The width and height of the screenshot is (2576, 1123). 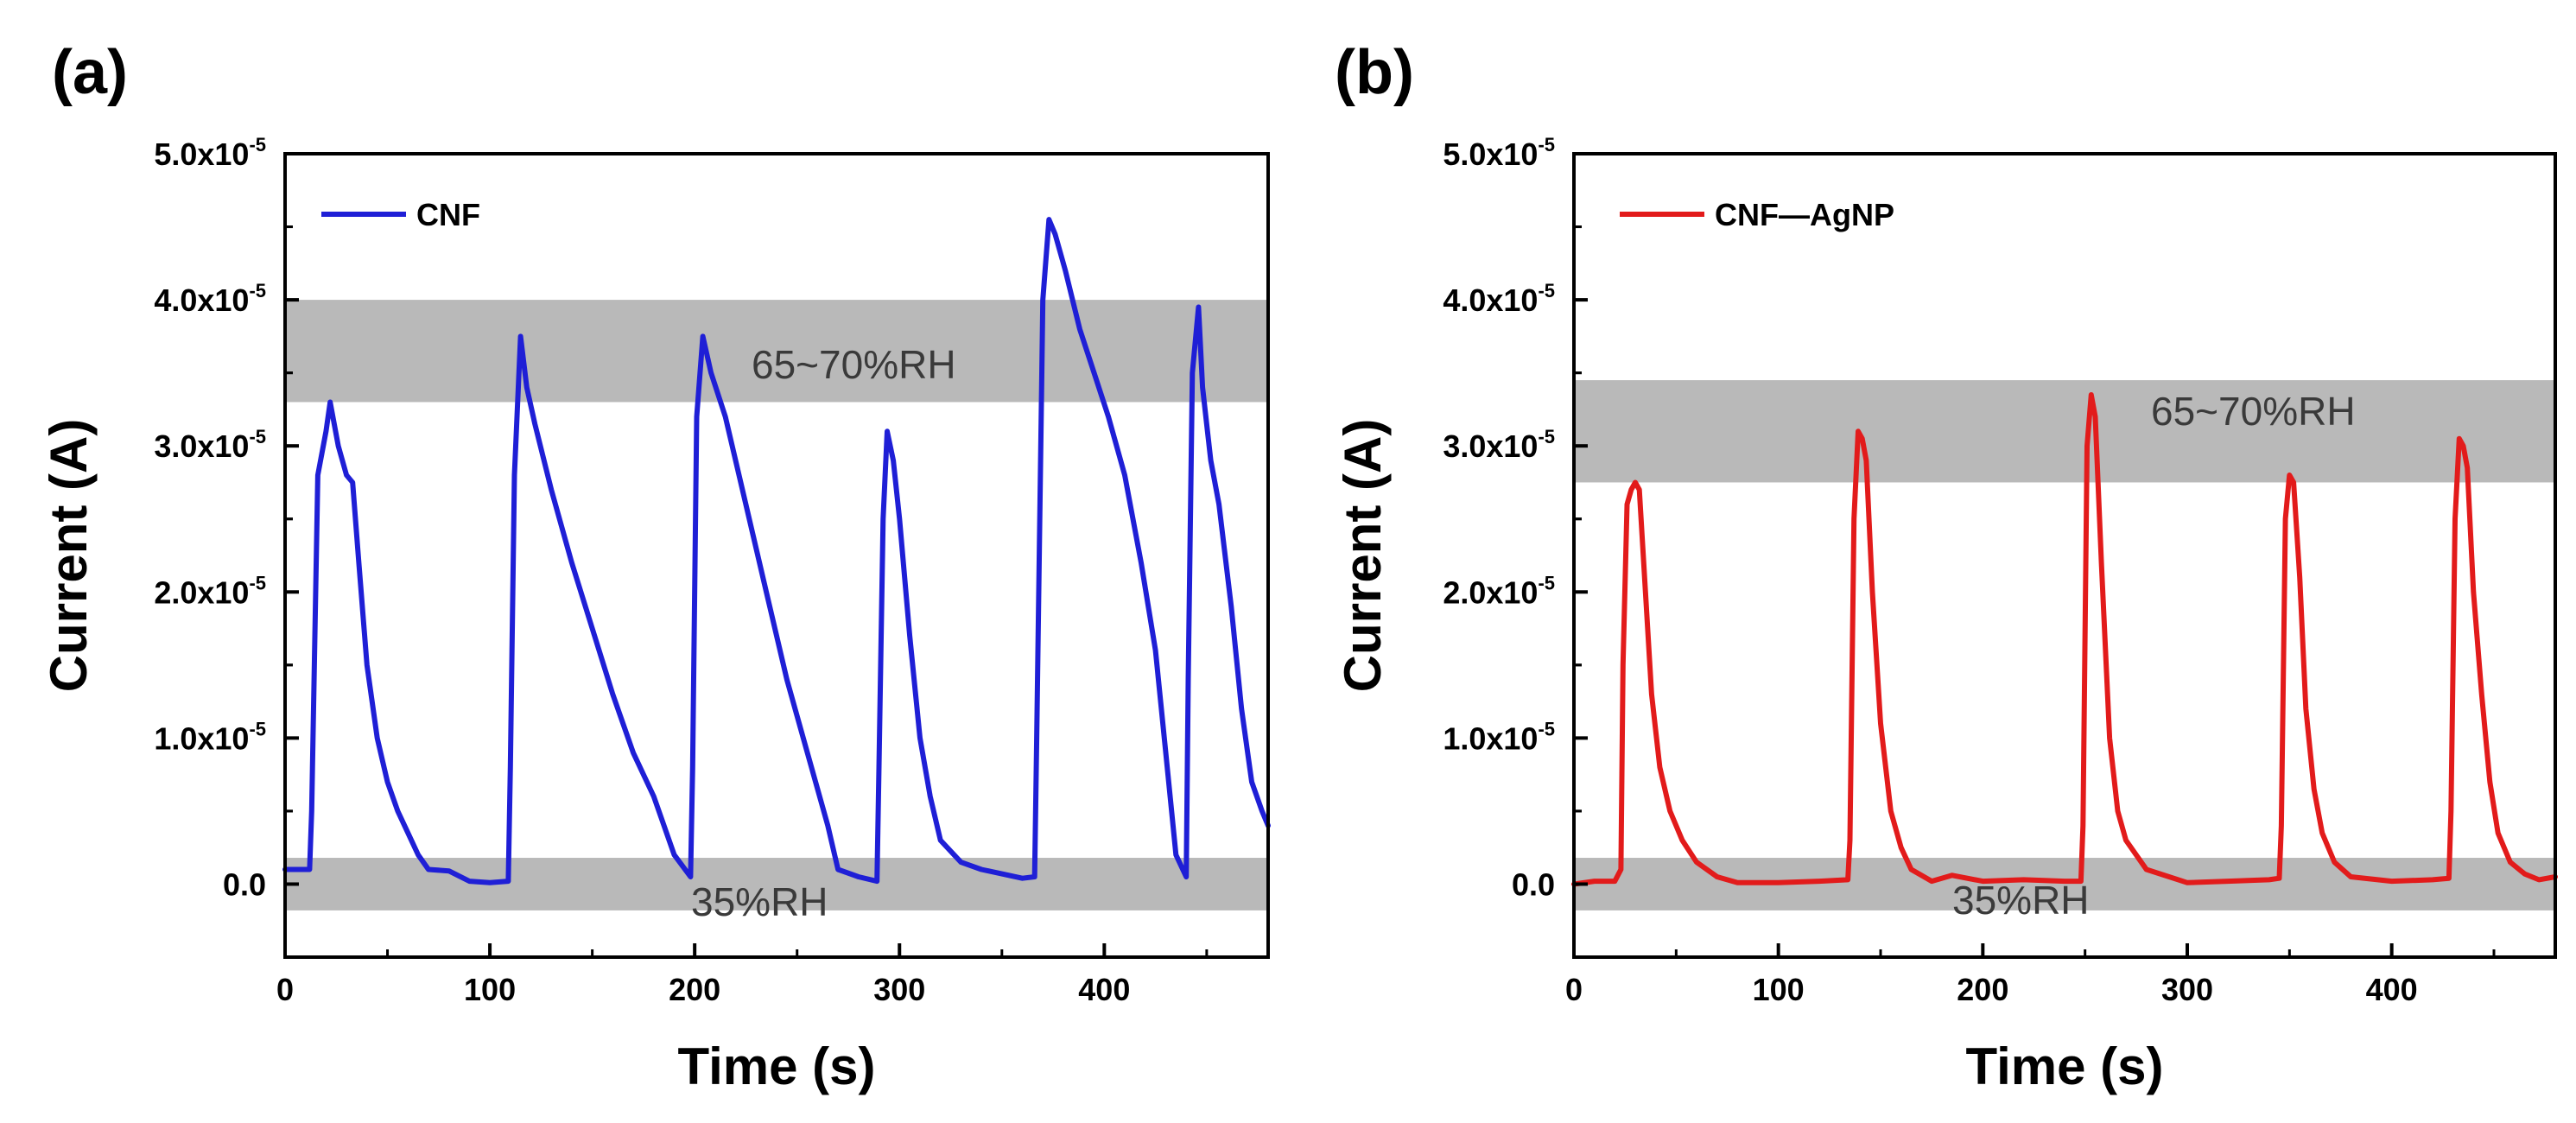 I want to click on panel-label: (a), so click(x=90, y=72).